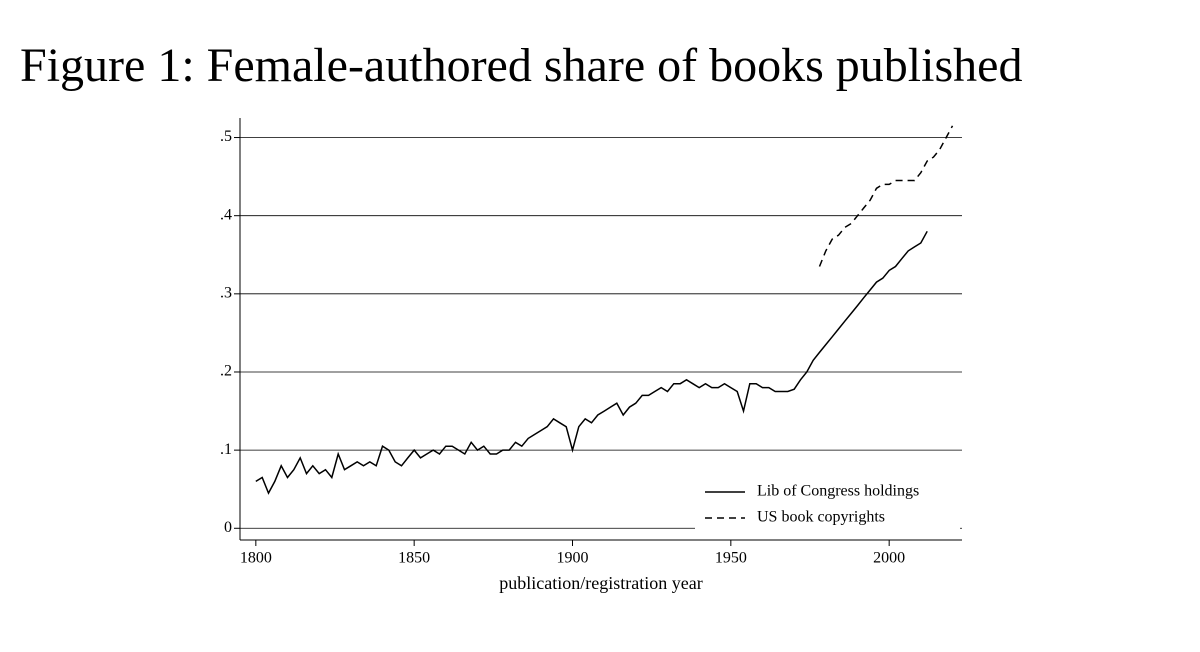 This screenshot has width=1200, height=652. Describe the element at coordinates (414, 558) in the screenshot. I see `x-tick-label: 1850` at that location.